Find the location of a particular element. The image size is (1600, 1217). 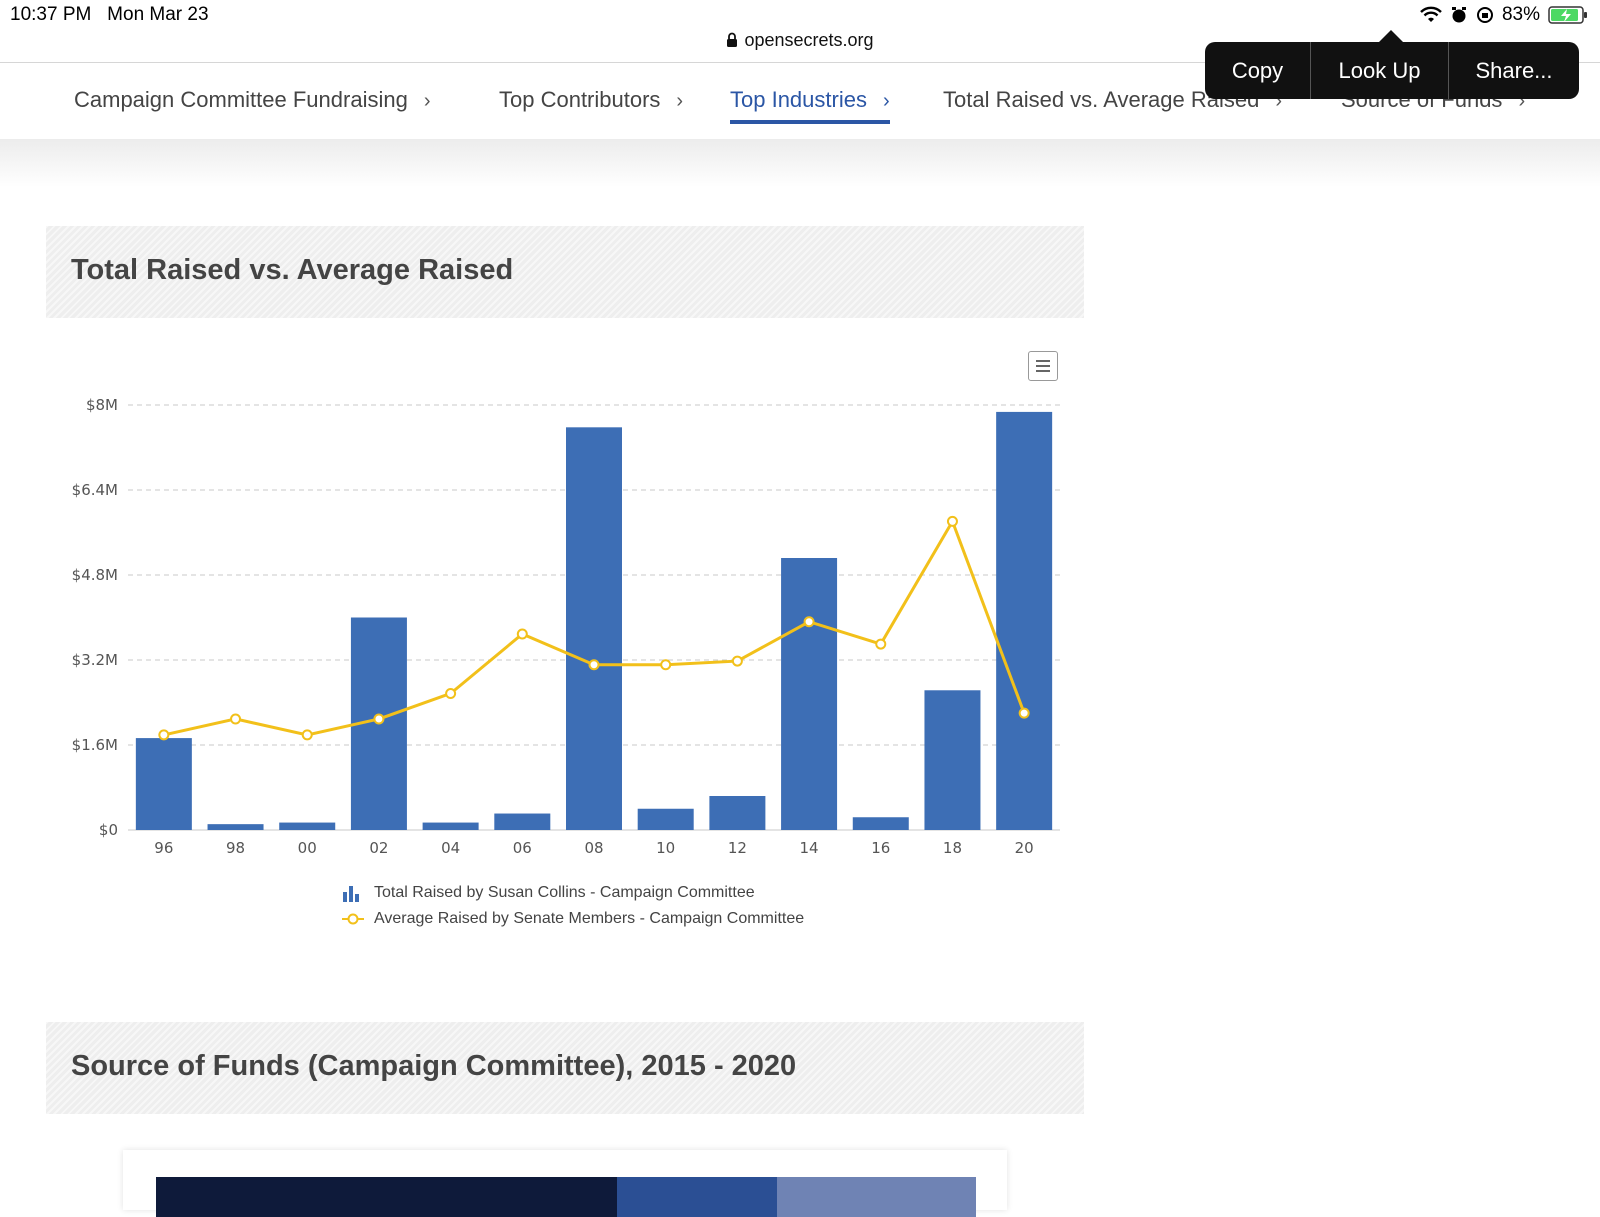

x-tick-label: 08 is located at coordinates (593, 848).